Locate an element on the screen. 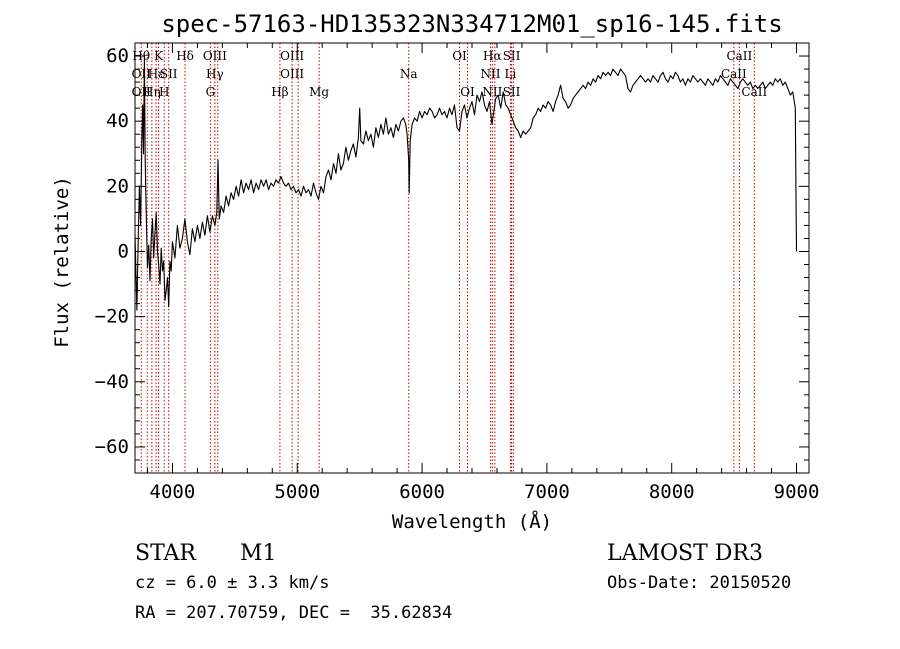  x-tick-label: 7000 is located at coordinates (547, 492).